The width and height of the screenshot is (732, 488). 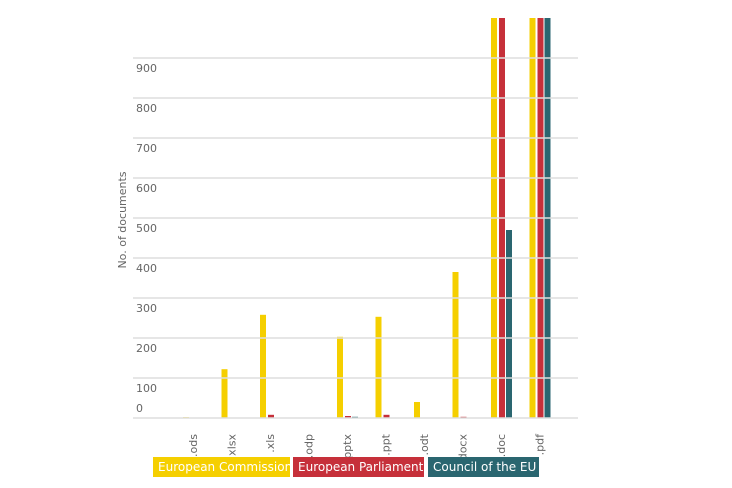 What do you see at coordinates (463, 449) in the screenshot?
I see `x-tick-label: .docx` at bounding box center [463, 449].